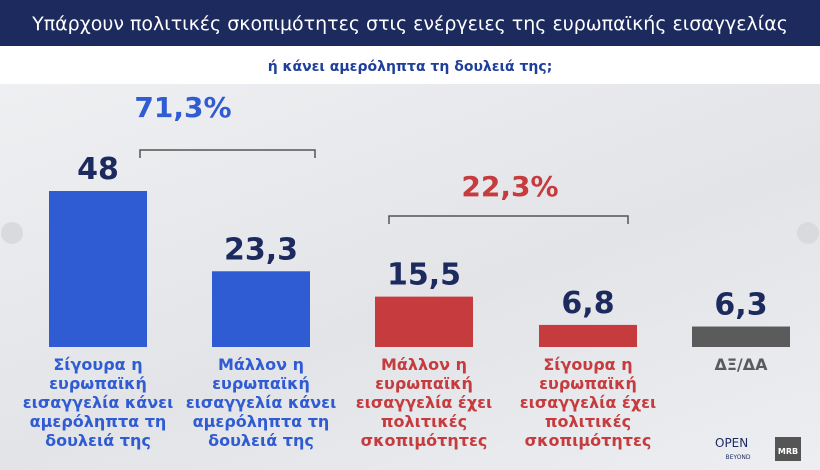  What do you see at coordinates (261, 249) in the screenshot?
I see `value-label: 23,3` at bounding box center [261, 249].